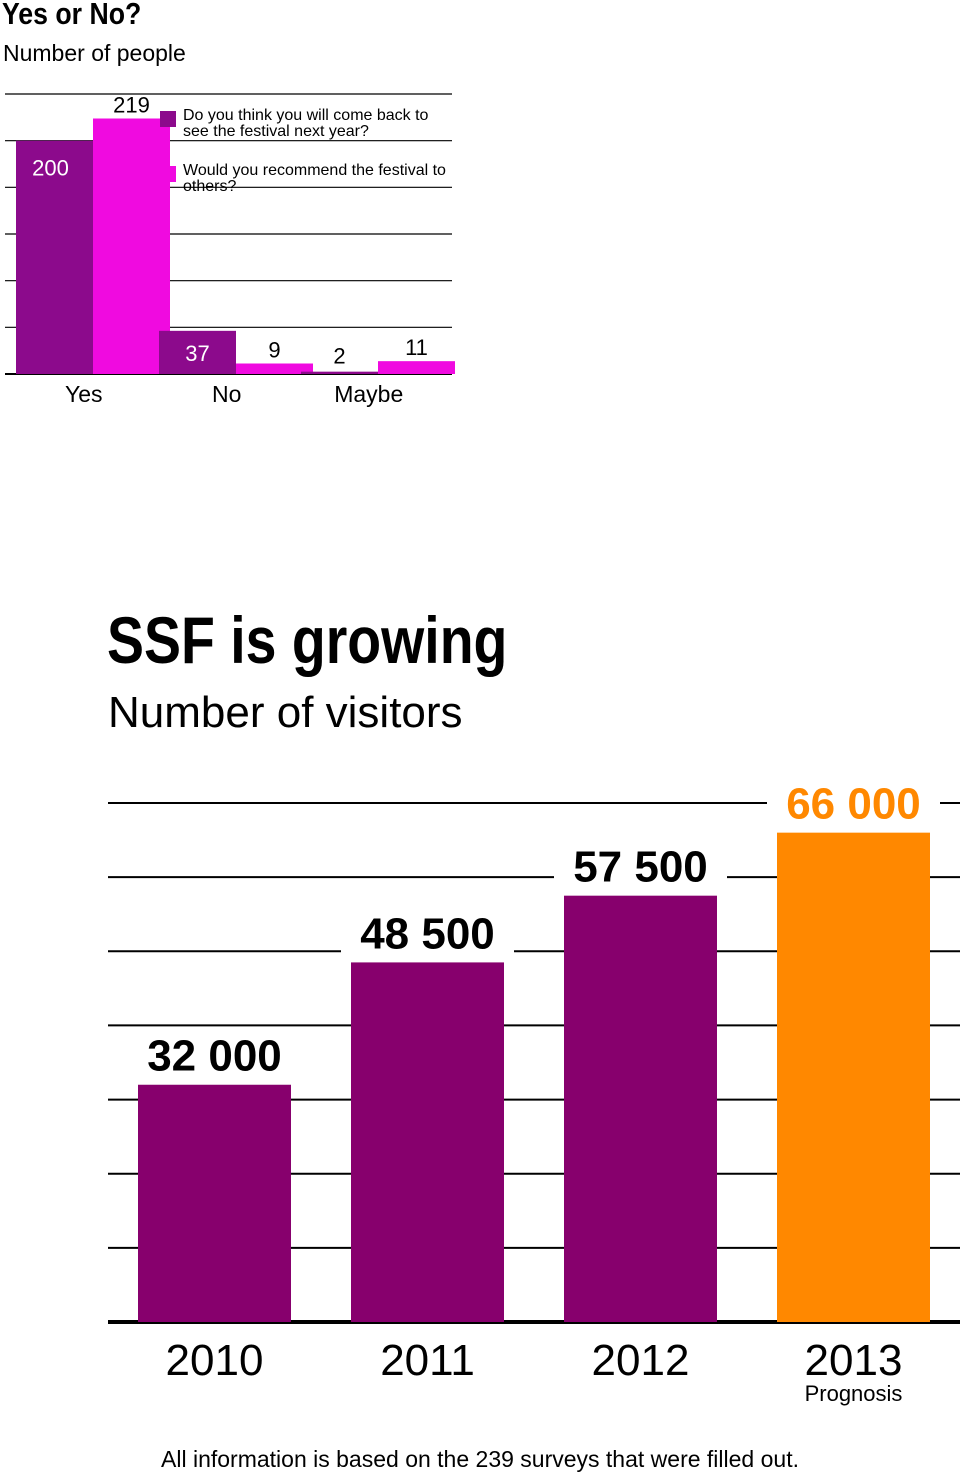 The height and width of the screenshot is (1478, 960). What do you see at coordinates (131, 246) in the screenshot?
I see `chart1-bar-yes-s2` at bounding box center [131, 246].